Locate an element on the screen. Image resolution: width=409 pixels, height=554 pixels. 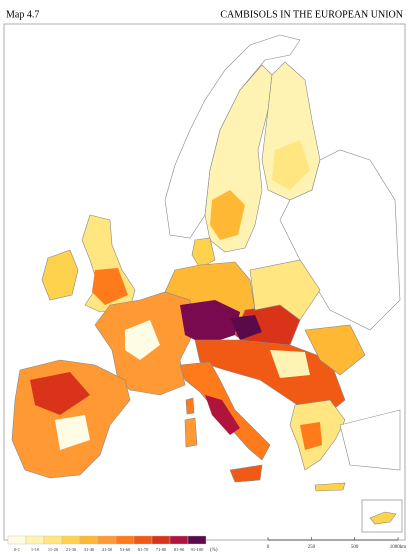
legend-label: 11-20 is located at coordinates (53, 549).